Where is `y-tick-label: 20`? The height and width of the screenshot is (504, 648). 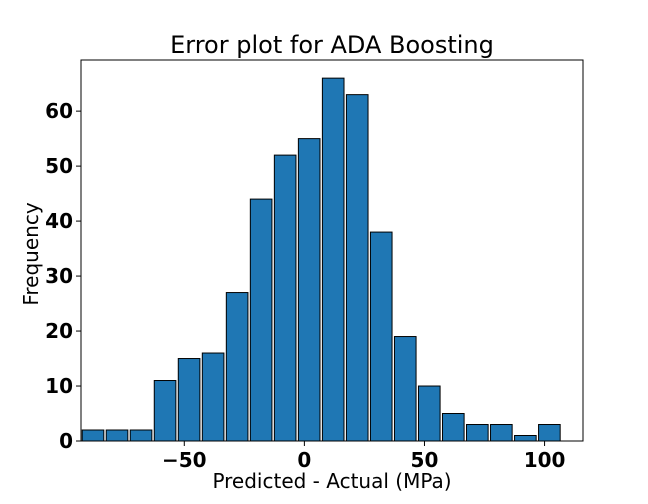
y-tick-label: 20 is located at coordinates (59, 331).